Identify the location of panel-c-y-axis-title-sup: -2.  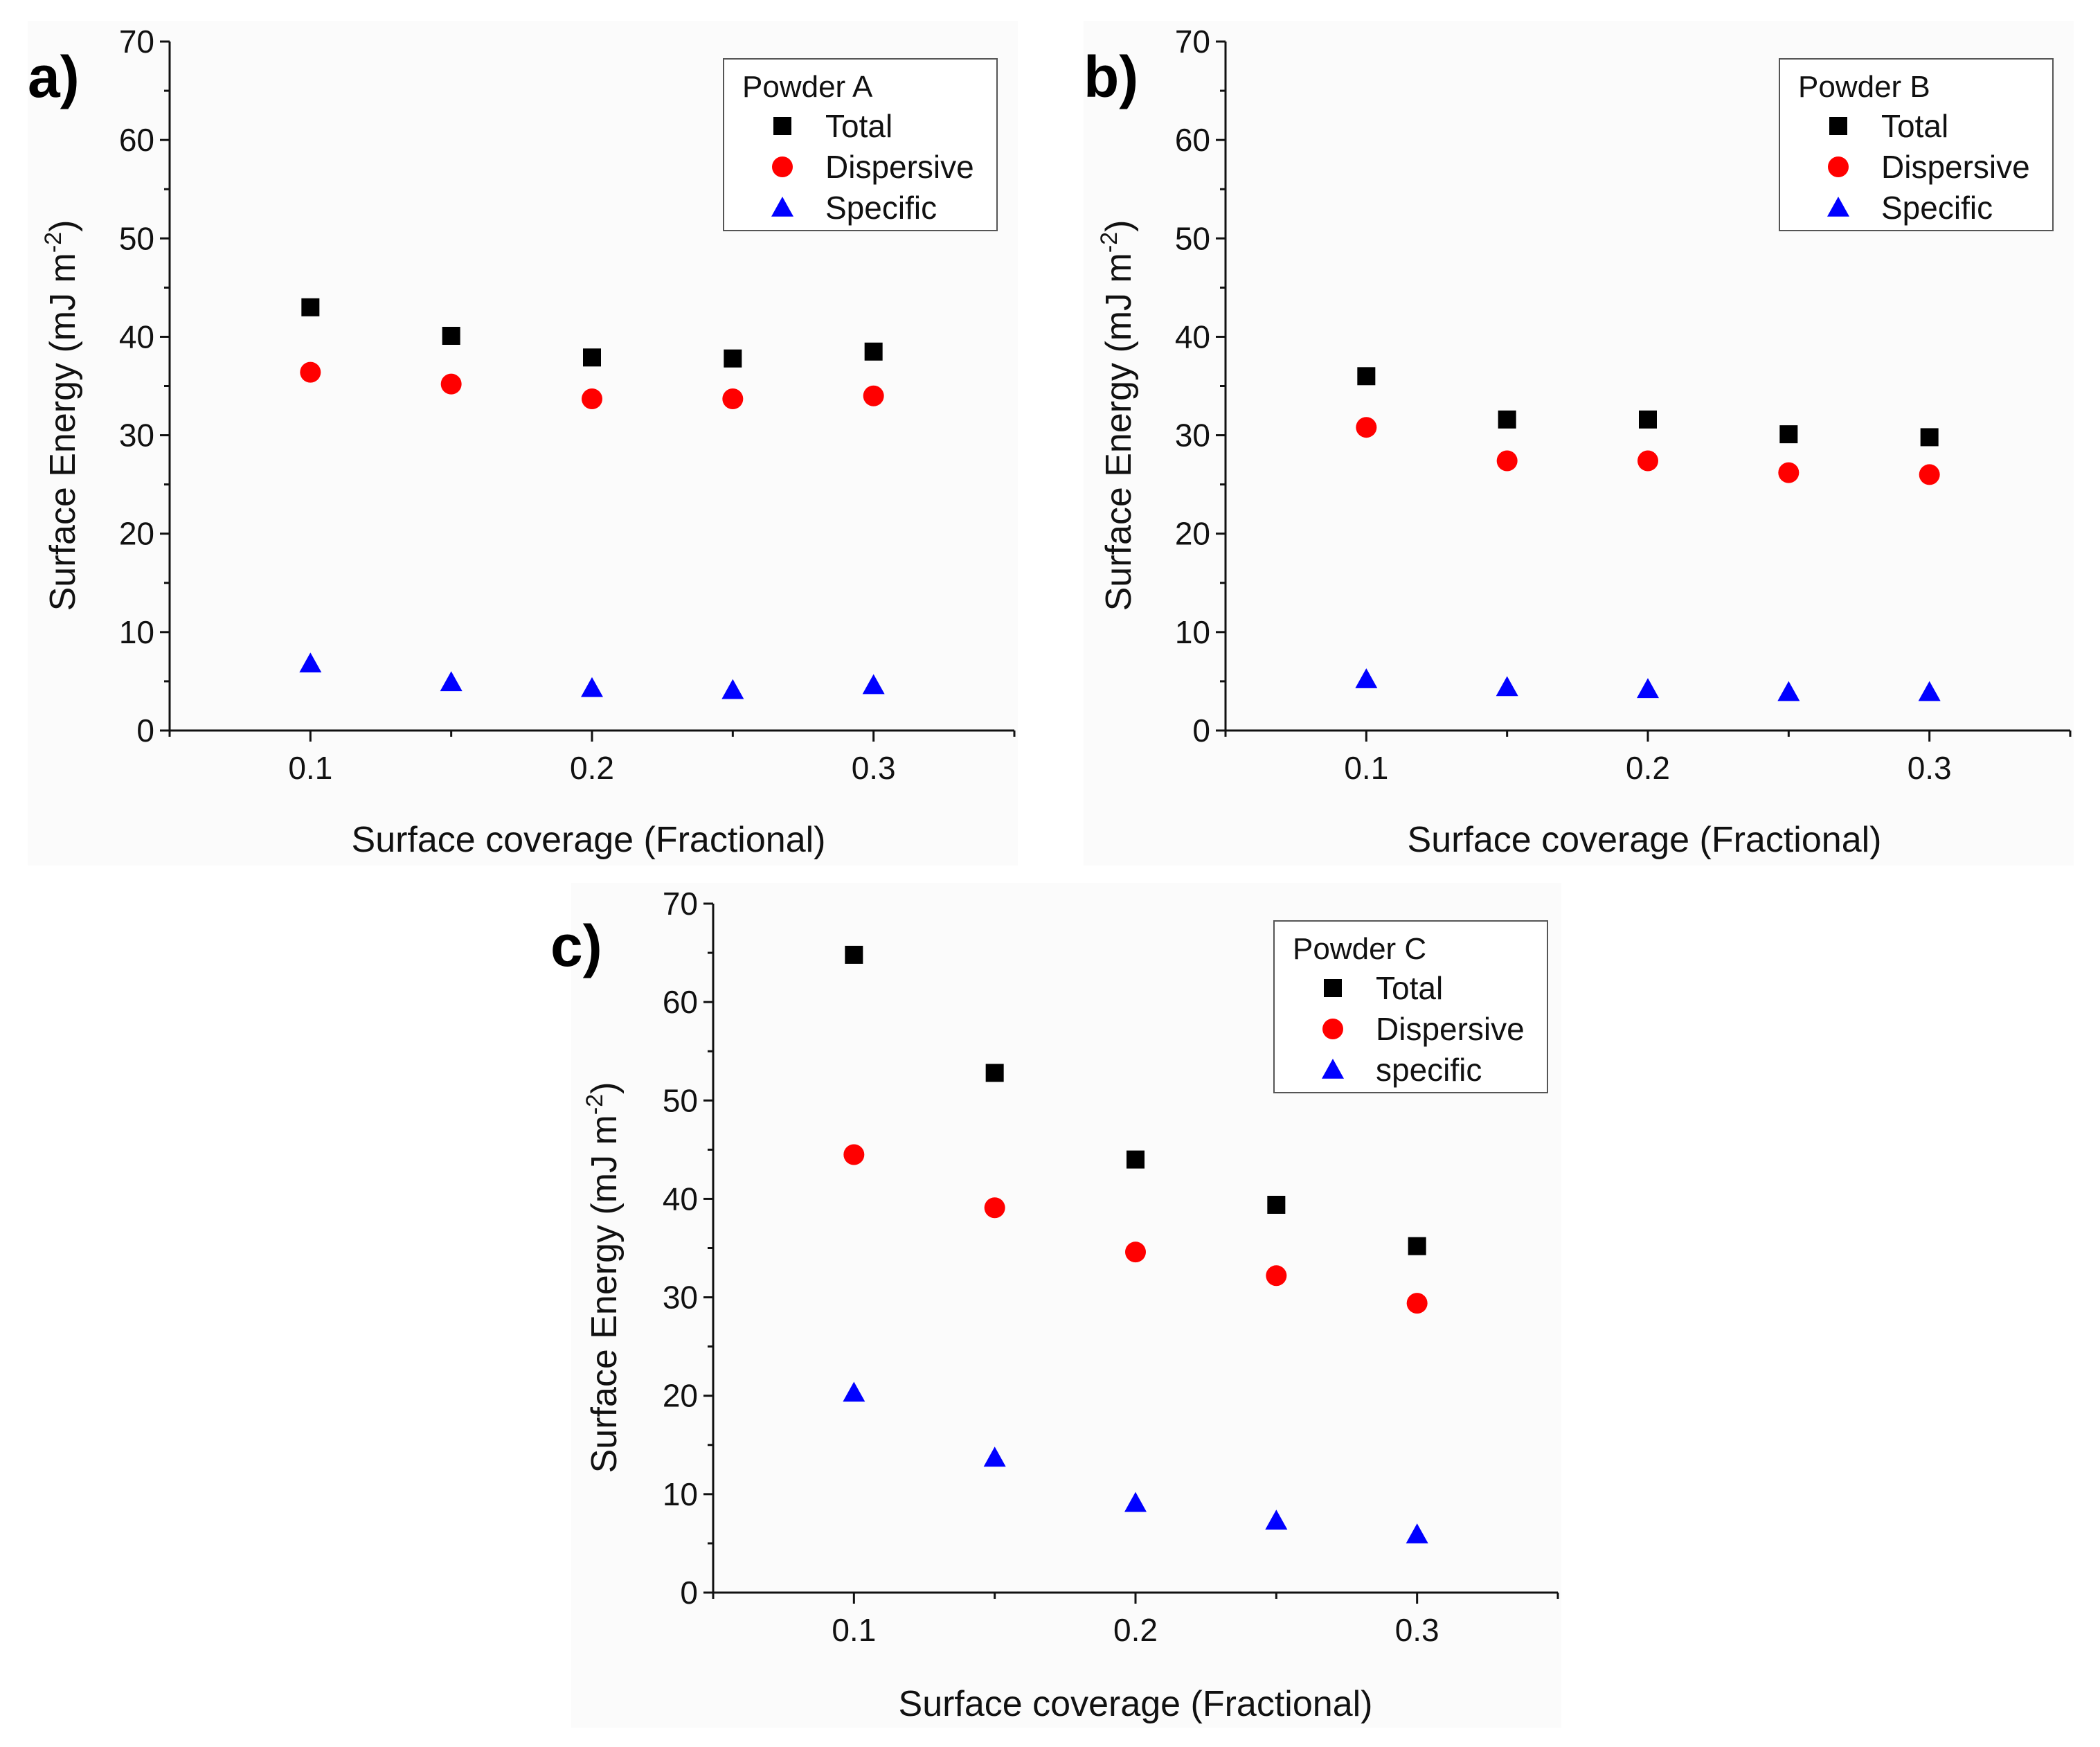
(595, 1104).